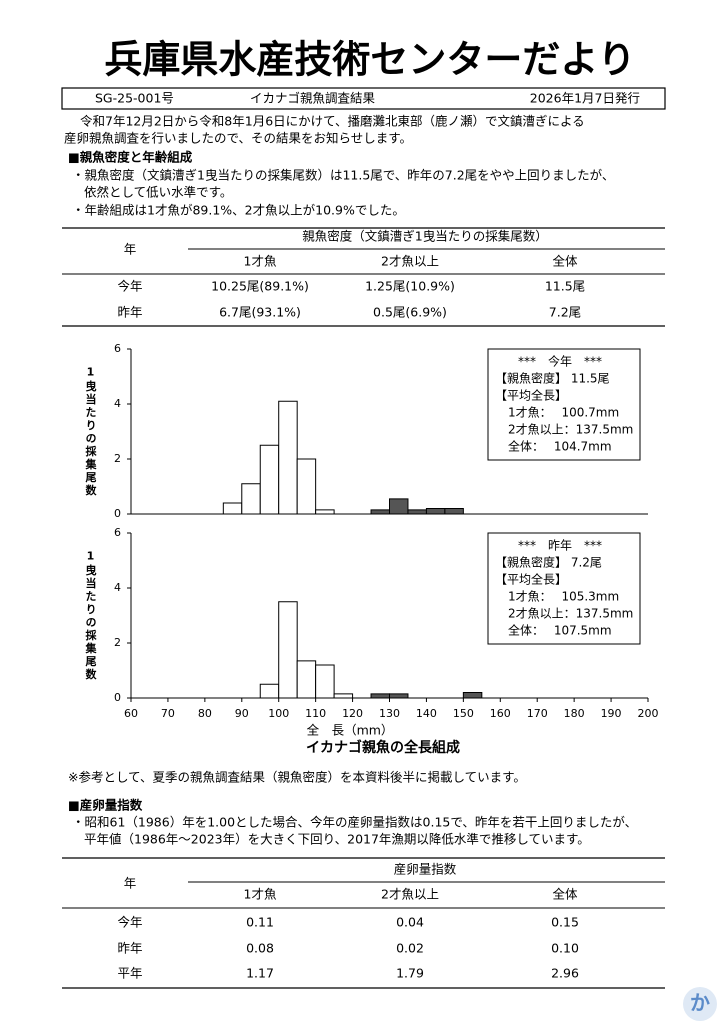  What do you see at coordinates (611, 713) in the screenshot?
I see `x-tick-label: 190` at bounding box center [611, 713].